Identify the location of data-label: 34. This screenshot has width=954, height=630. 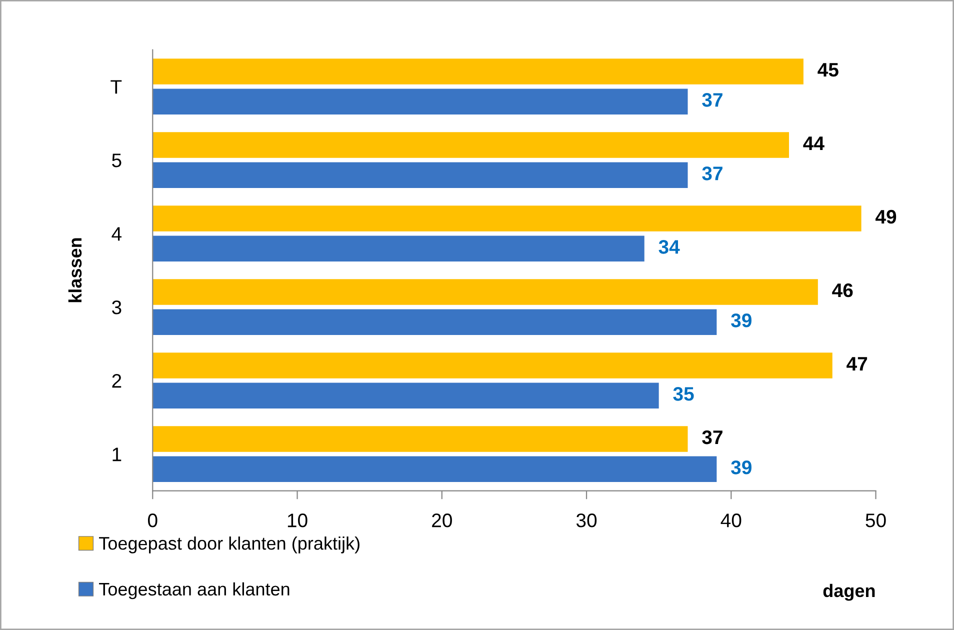
(669, 247).